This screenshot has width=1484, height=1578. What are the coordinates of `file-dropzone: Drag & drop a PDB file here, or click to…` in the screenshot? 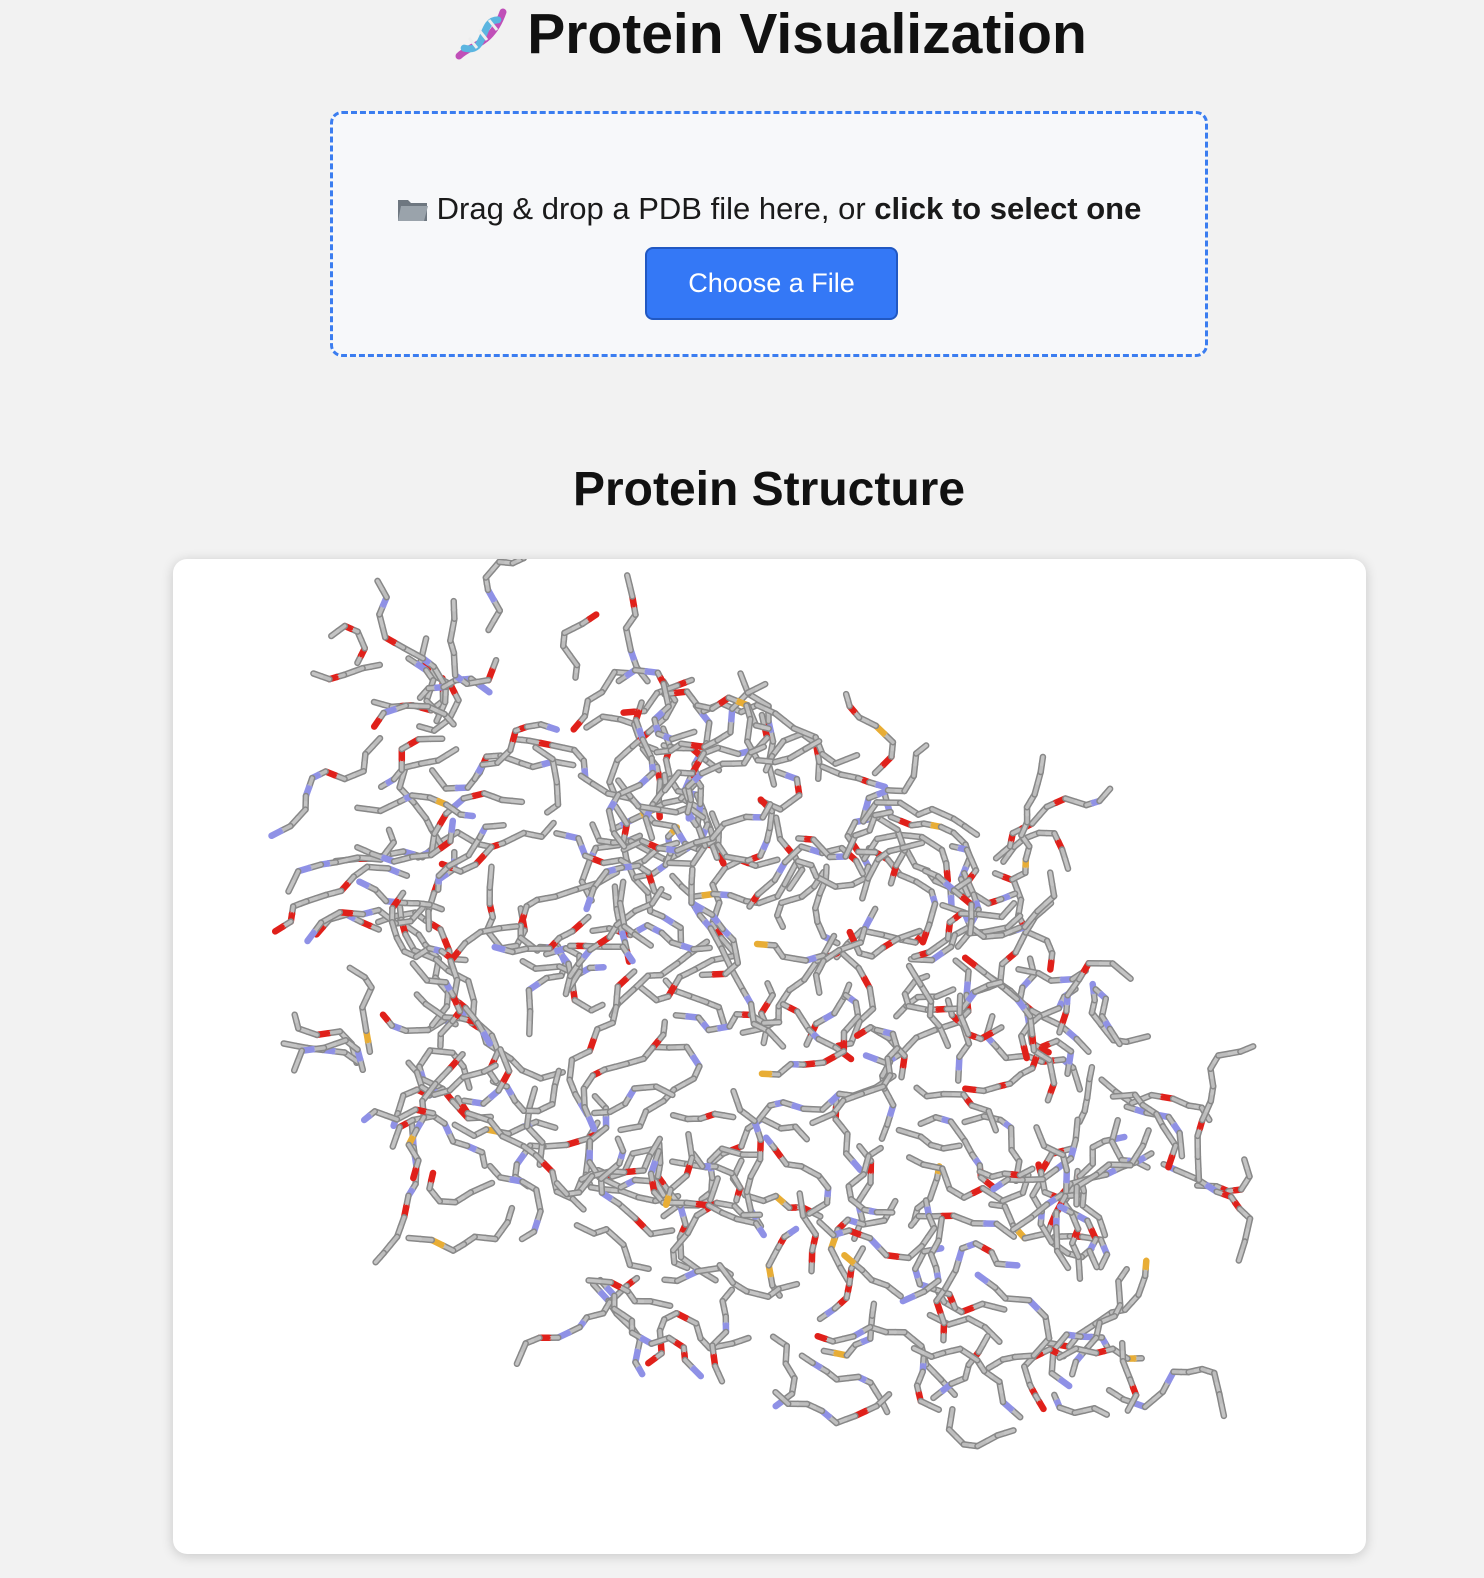 It's located at (769, 234).